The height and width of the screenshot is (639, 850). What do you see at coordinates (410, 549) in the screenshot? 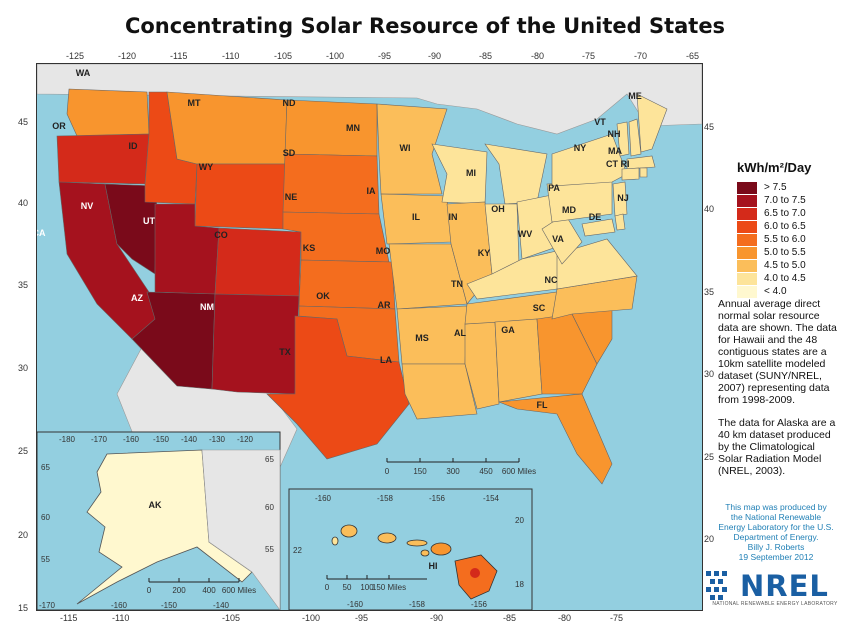
I see `hawaii-inset: -160 -158 -156 -154 22 20 18 HI` at bounding box center [410, 549].